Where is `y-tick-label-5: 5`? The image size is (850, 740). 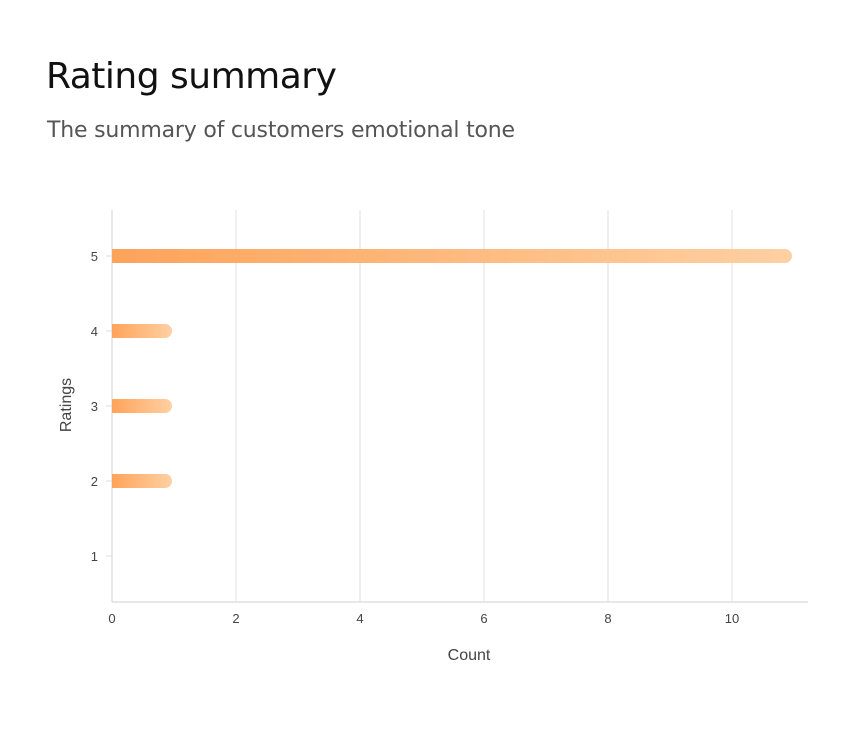 y-tick-label-5: 5 is located at coordinates (94, 256).